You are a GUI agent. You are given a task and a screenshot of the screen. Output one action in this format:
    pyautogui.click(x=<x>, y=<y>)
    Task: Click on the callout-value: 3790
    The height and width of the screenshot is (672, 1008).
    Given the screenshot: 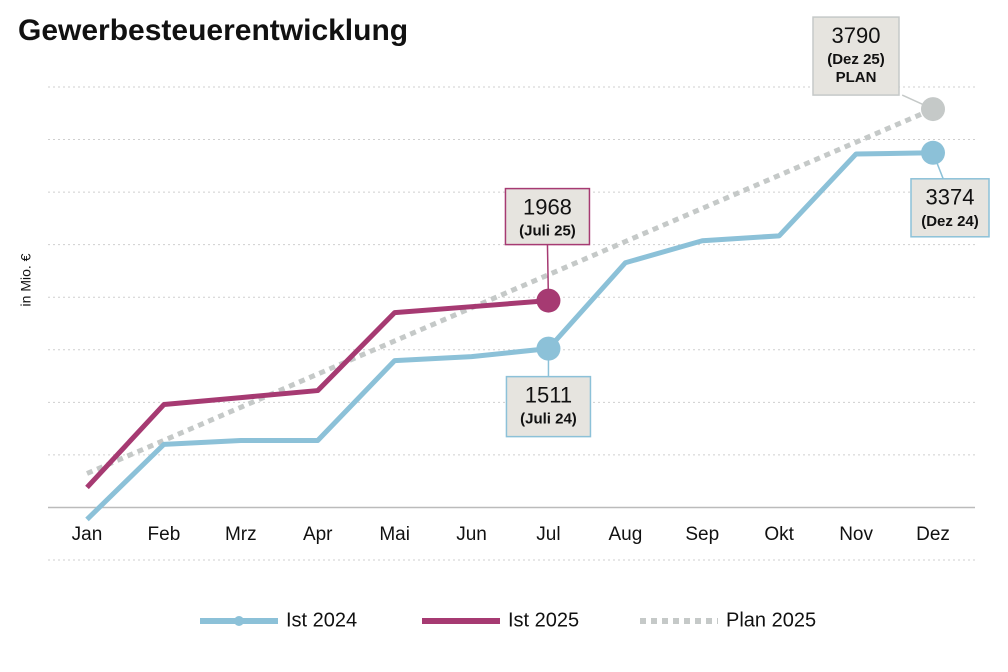 What is the action you would take?
    pyautogui.click(x=856, y=35)
    